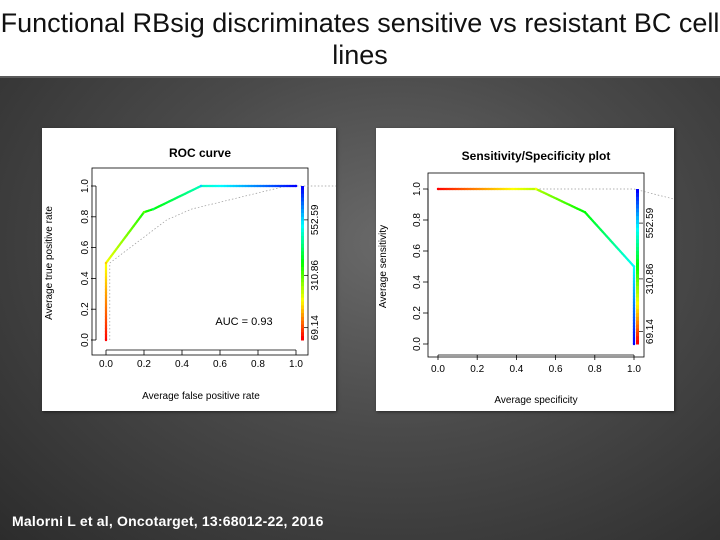  What do you see at coordinates (243, 322) in the screenshot?
I see `auc-annotation: AUC = 0.93` at bounding box center [243, 322].